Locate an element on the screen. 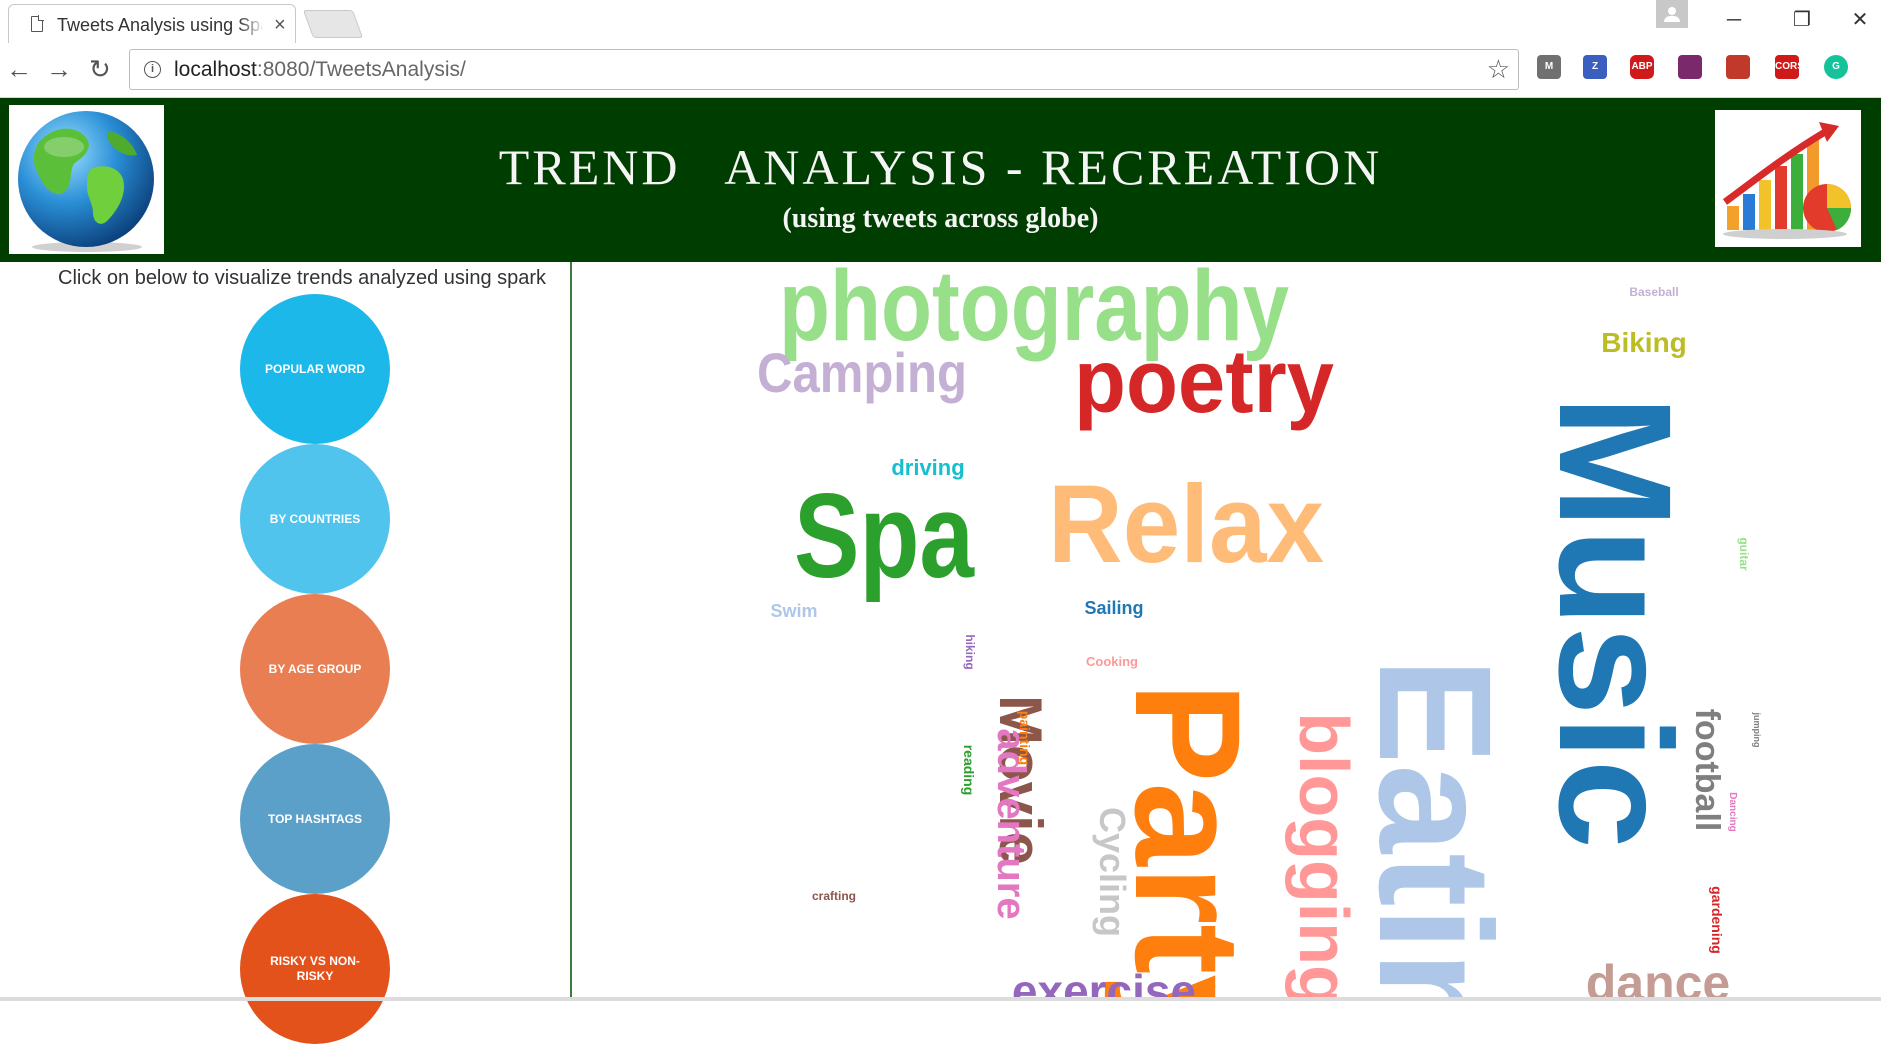  cloud-word-reading: reading is located at coordinates (969, 770).